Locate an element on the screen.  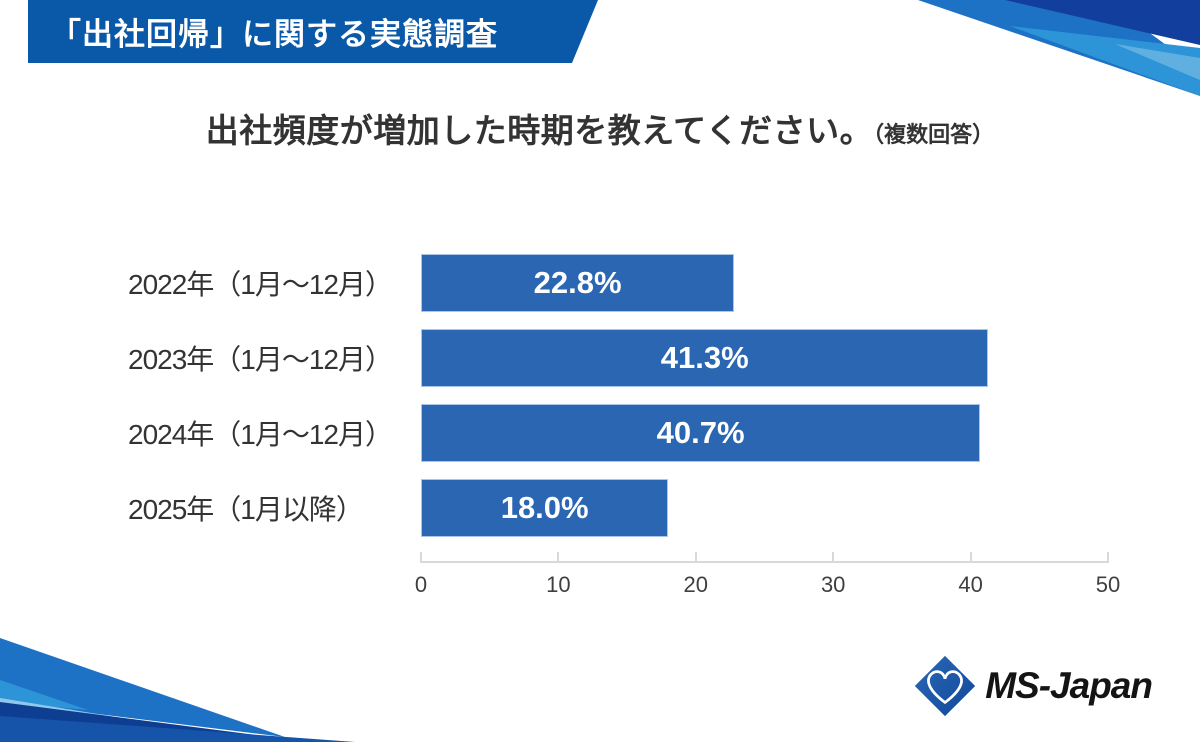
bar-track: 40.7% is located at coordinates (764, 433).